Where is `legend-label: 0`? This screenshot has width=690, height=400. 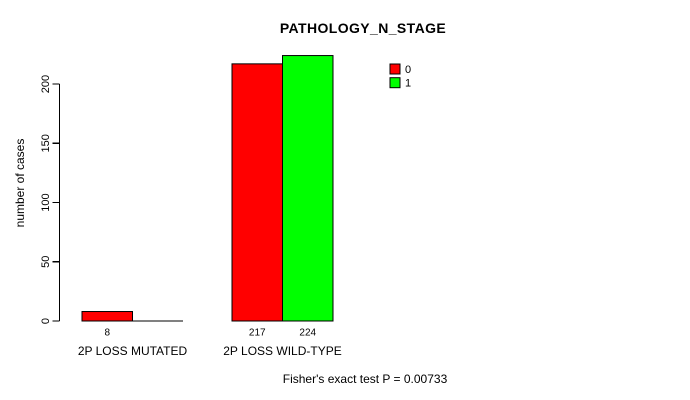
legend-label: 0 is located at coordinates (408, 70).